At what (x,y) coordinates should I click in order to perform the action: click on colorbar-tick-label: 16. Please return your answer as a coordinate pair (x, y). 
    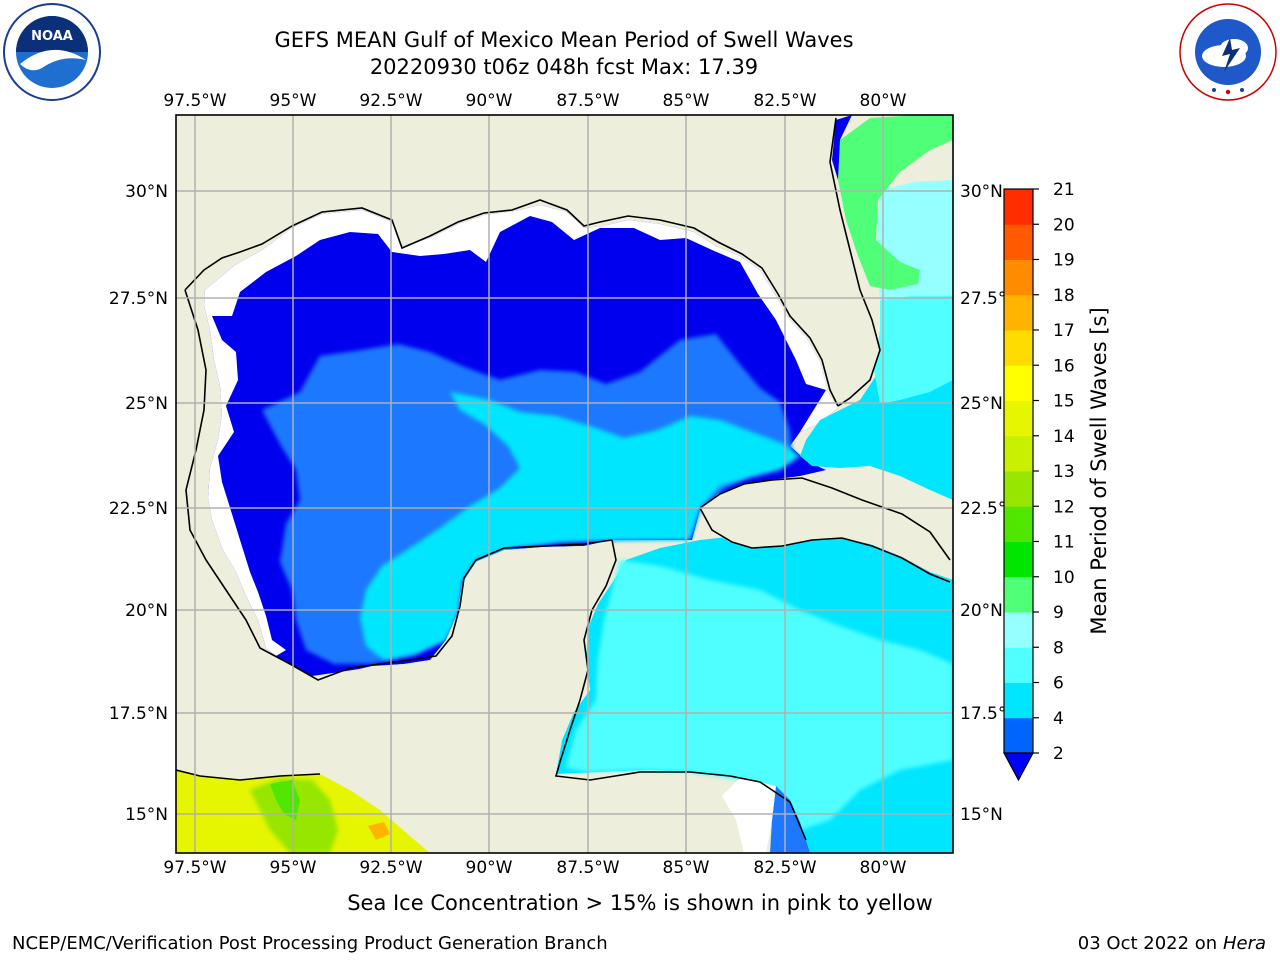
    Looking at the image, I should click on (1064, 366).